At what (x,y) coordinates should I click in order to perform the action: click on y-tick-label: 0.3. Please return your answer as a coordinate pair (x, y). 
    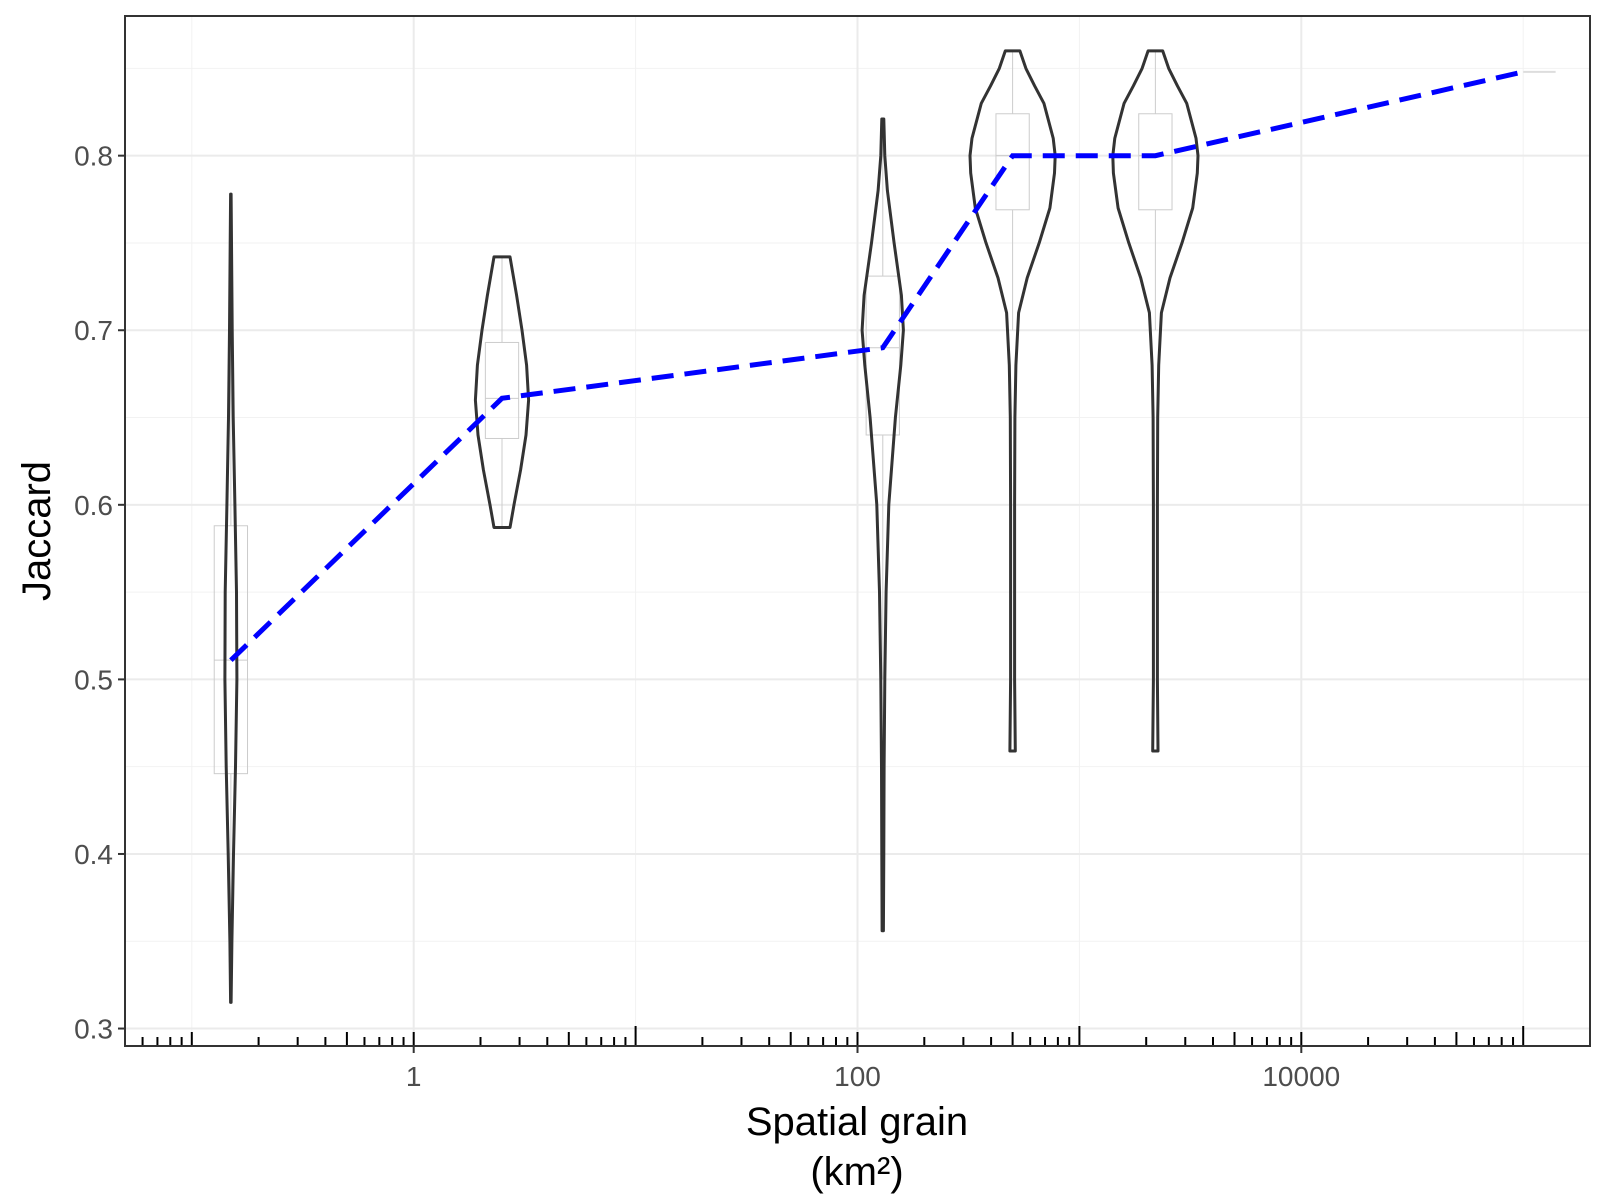
    Looking at the image, I should click on (93, 1029).